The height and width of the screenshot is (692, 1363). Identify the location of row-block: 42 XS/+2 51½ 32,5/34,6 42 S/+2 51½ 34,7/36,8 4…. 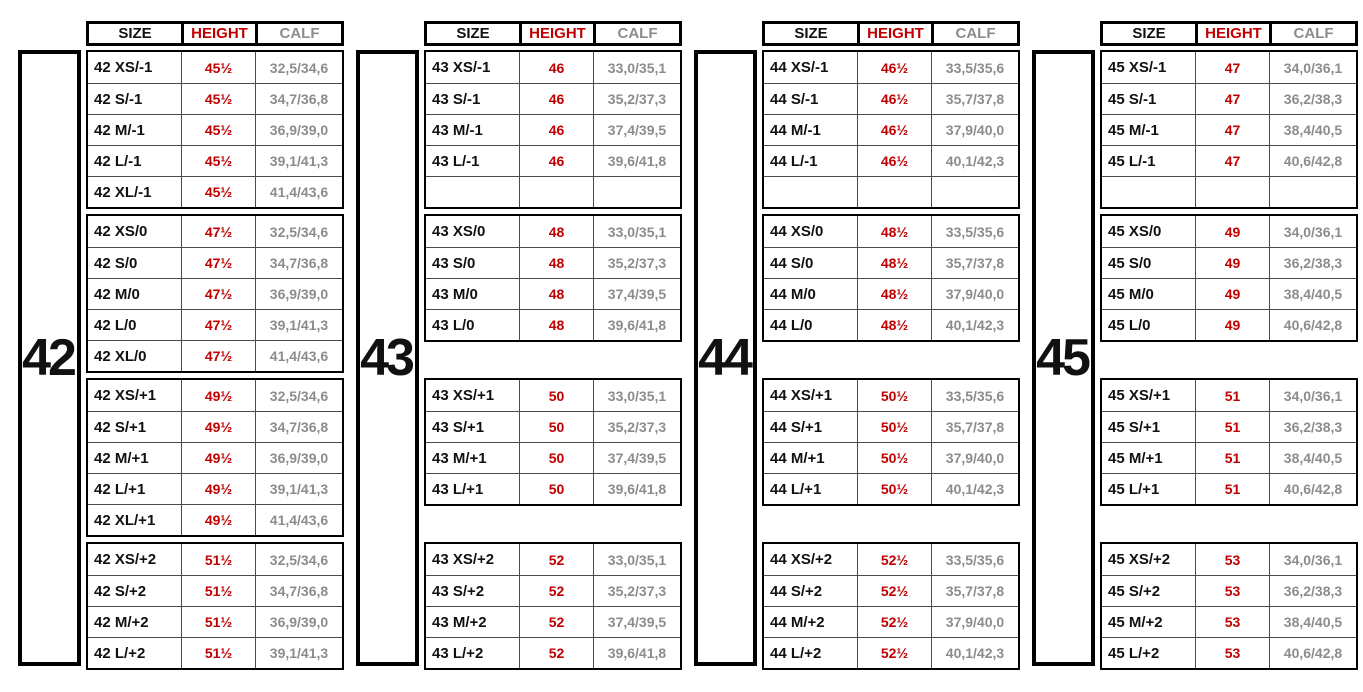
(215, 606).